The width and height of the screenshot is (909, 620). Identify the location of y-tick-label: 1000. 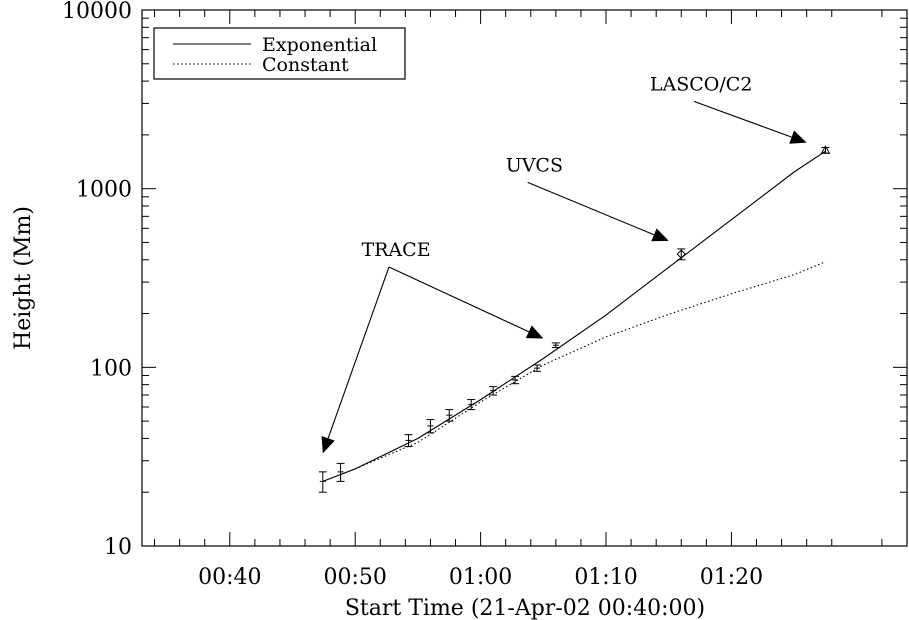
(104, 190).